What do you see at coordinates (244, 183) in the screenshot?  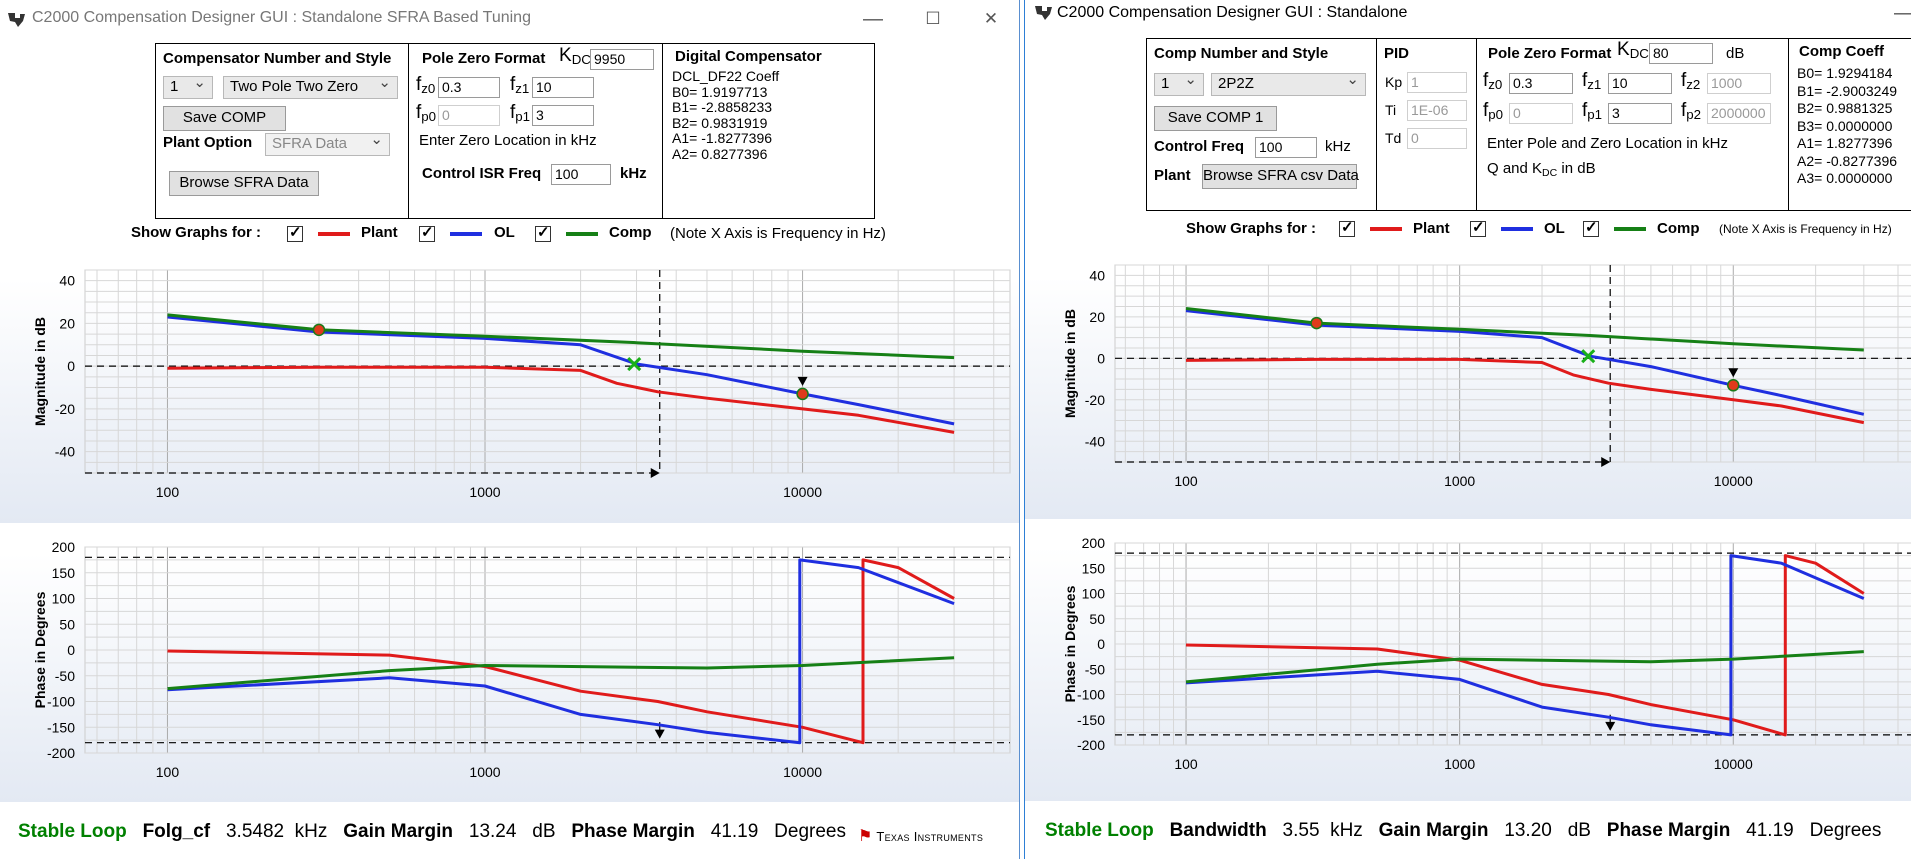 I see `browse-sfra-button: Browse SFRA Data` at bounding box center [244, 183].